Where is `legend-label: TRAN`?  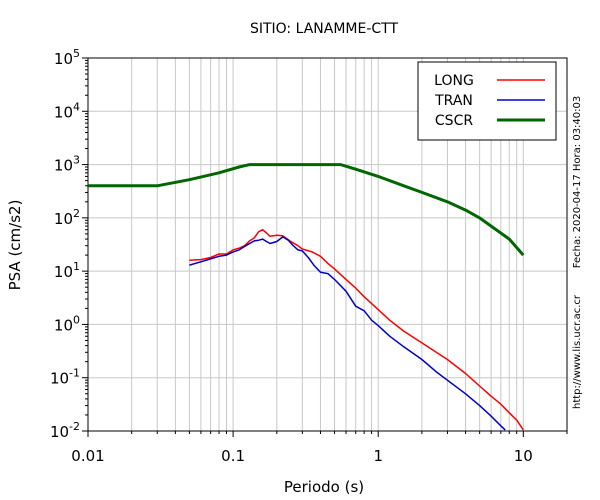 legend-label: TRAN is located at coordinates (453, 101).